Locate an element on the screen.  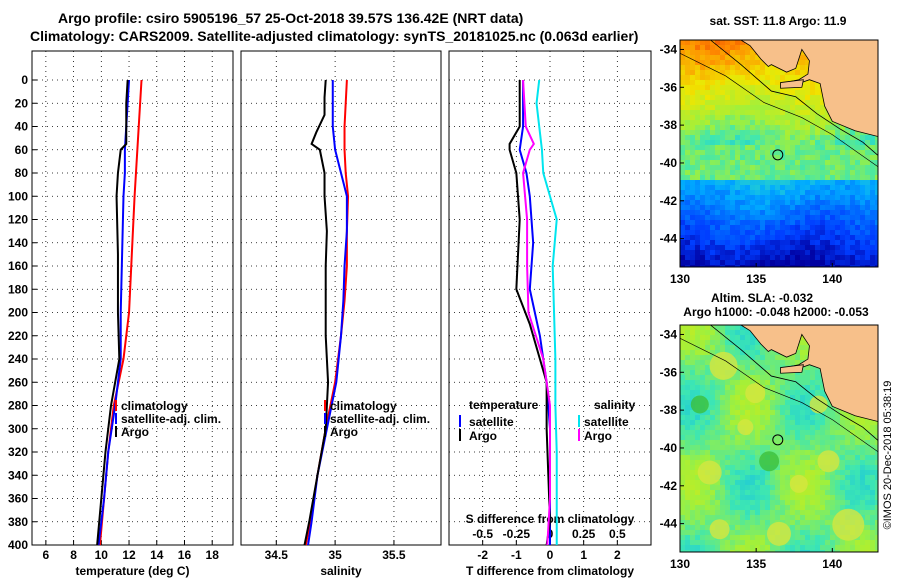
shelf-contour is located at coordinates (779, 109).